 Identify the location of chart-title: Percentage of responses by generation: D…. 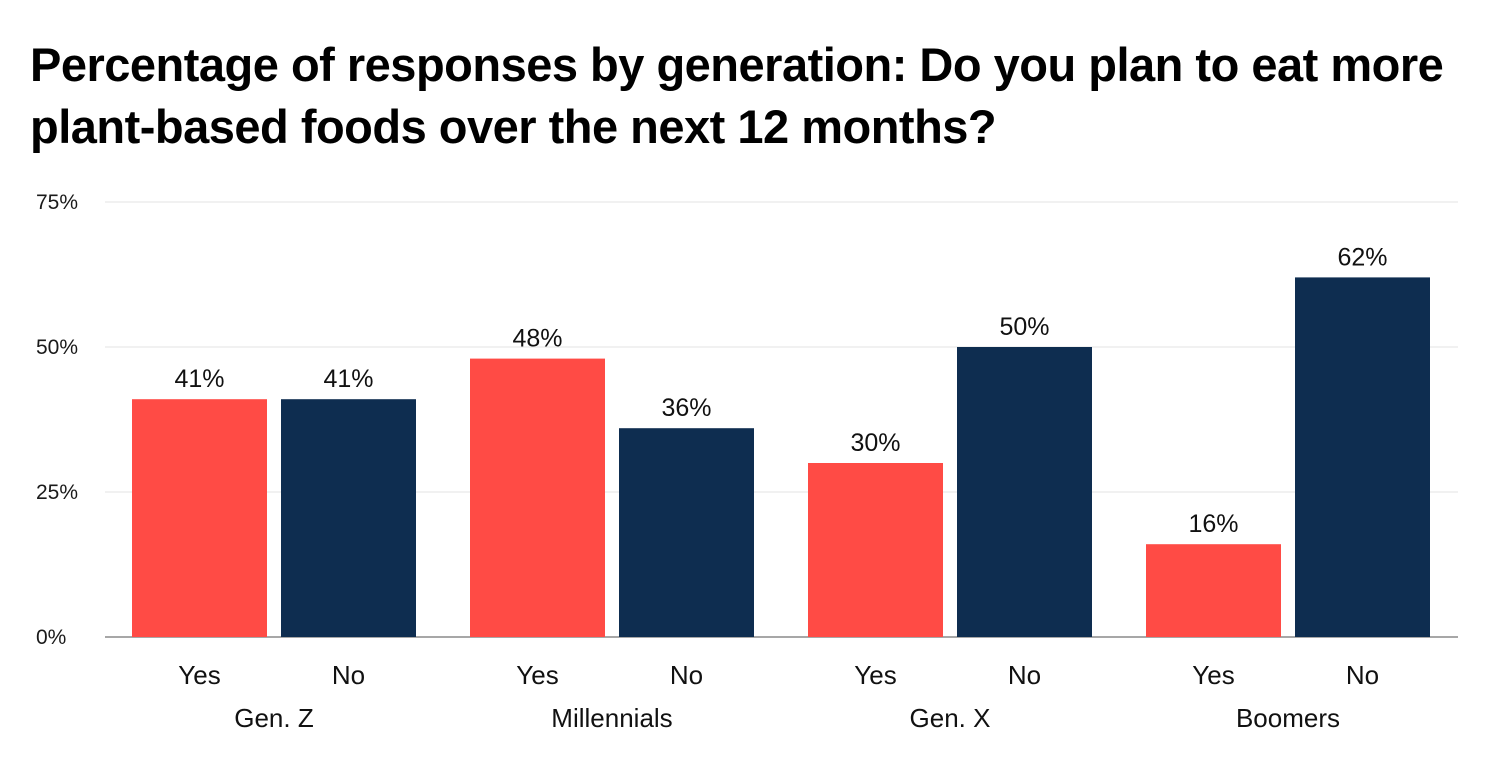
(737, 95).